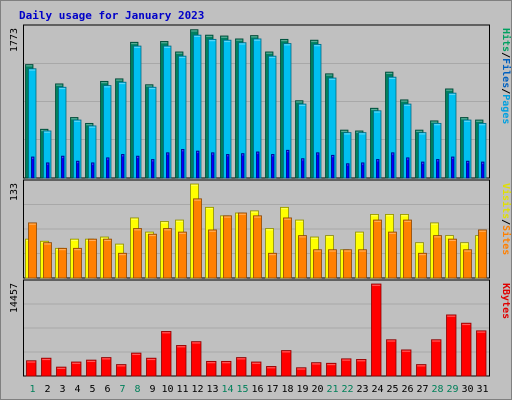  What do you see at coordinates (422, 389) in the screenshot?
I see `day-label: 27` at bounding box center [422, 389].